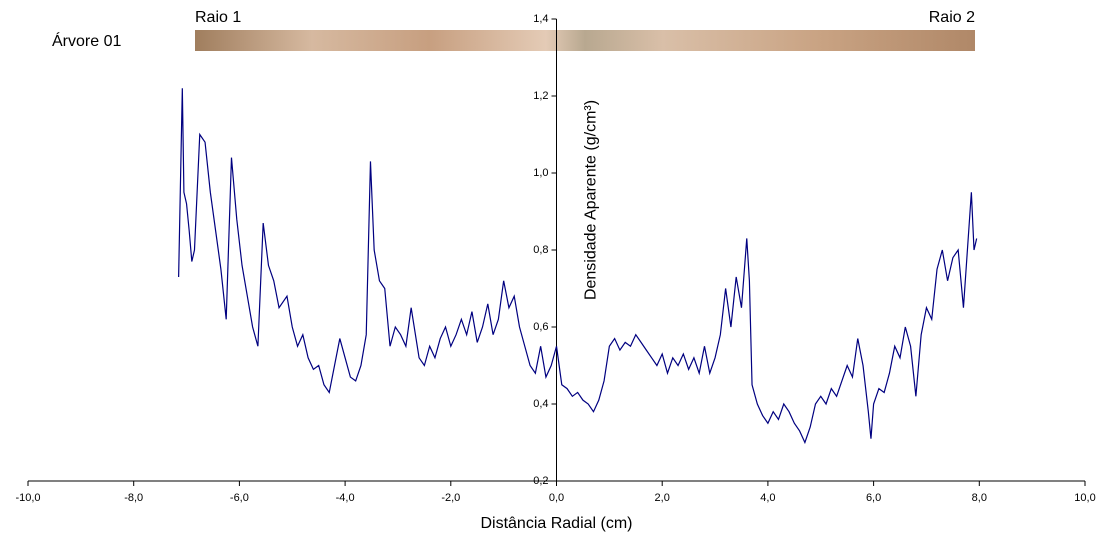 This screenshot has height=544, width=1113. What do you see at coordinates (540, 19) in the screenshot?
I see `y-tick-label: 1,4` at bounding box center [540, 19].